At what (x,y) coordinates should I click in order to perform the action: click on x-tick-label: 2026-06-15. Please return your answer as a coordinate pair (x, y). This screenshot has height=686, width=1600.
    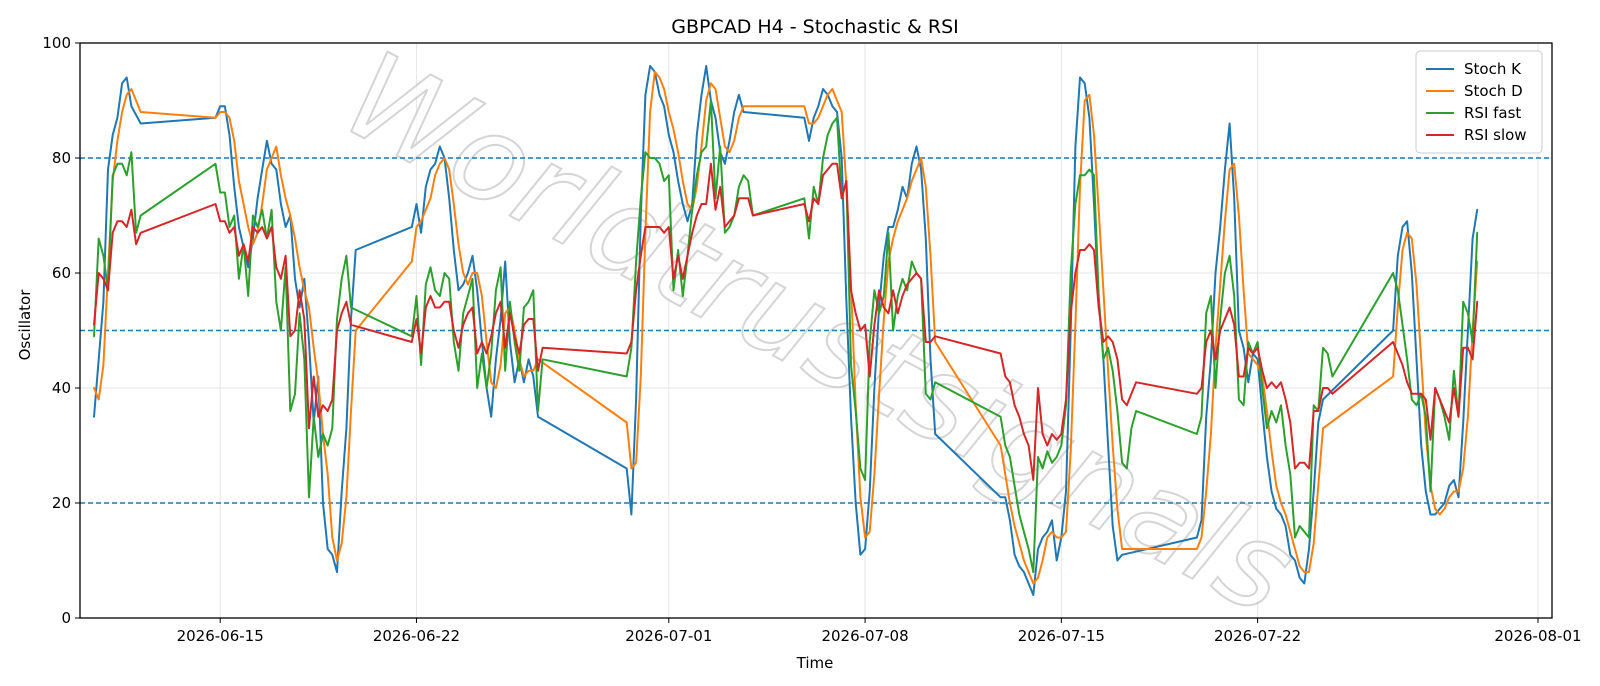
    Looking at the image, I should click on (220, 636).